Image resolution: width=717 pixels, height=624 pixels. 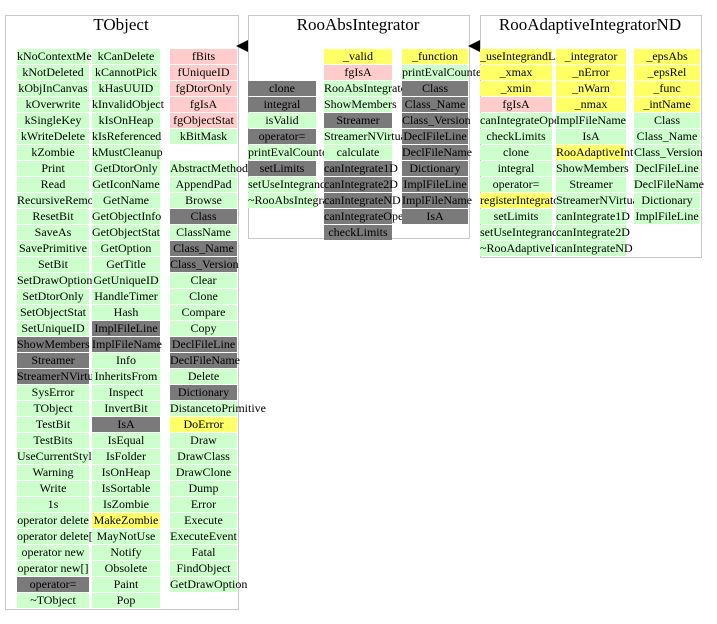 I want to click on member-cell: _nError, so click(x=591, y=72).